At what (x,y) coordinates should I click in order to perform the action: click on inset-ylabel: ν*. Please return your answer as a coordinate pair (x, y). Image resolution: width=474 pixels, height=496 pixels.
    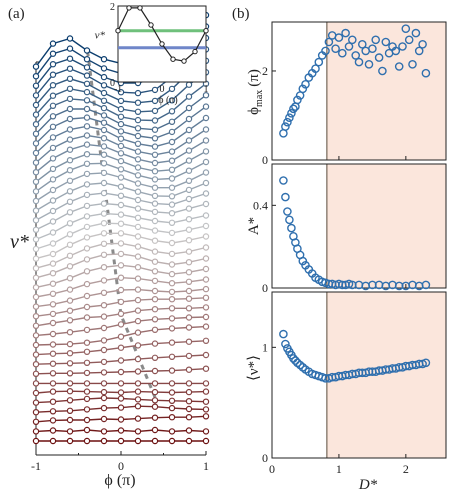
    Looking at the image, I should click on (100, 36).